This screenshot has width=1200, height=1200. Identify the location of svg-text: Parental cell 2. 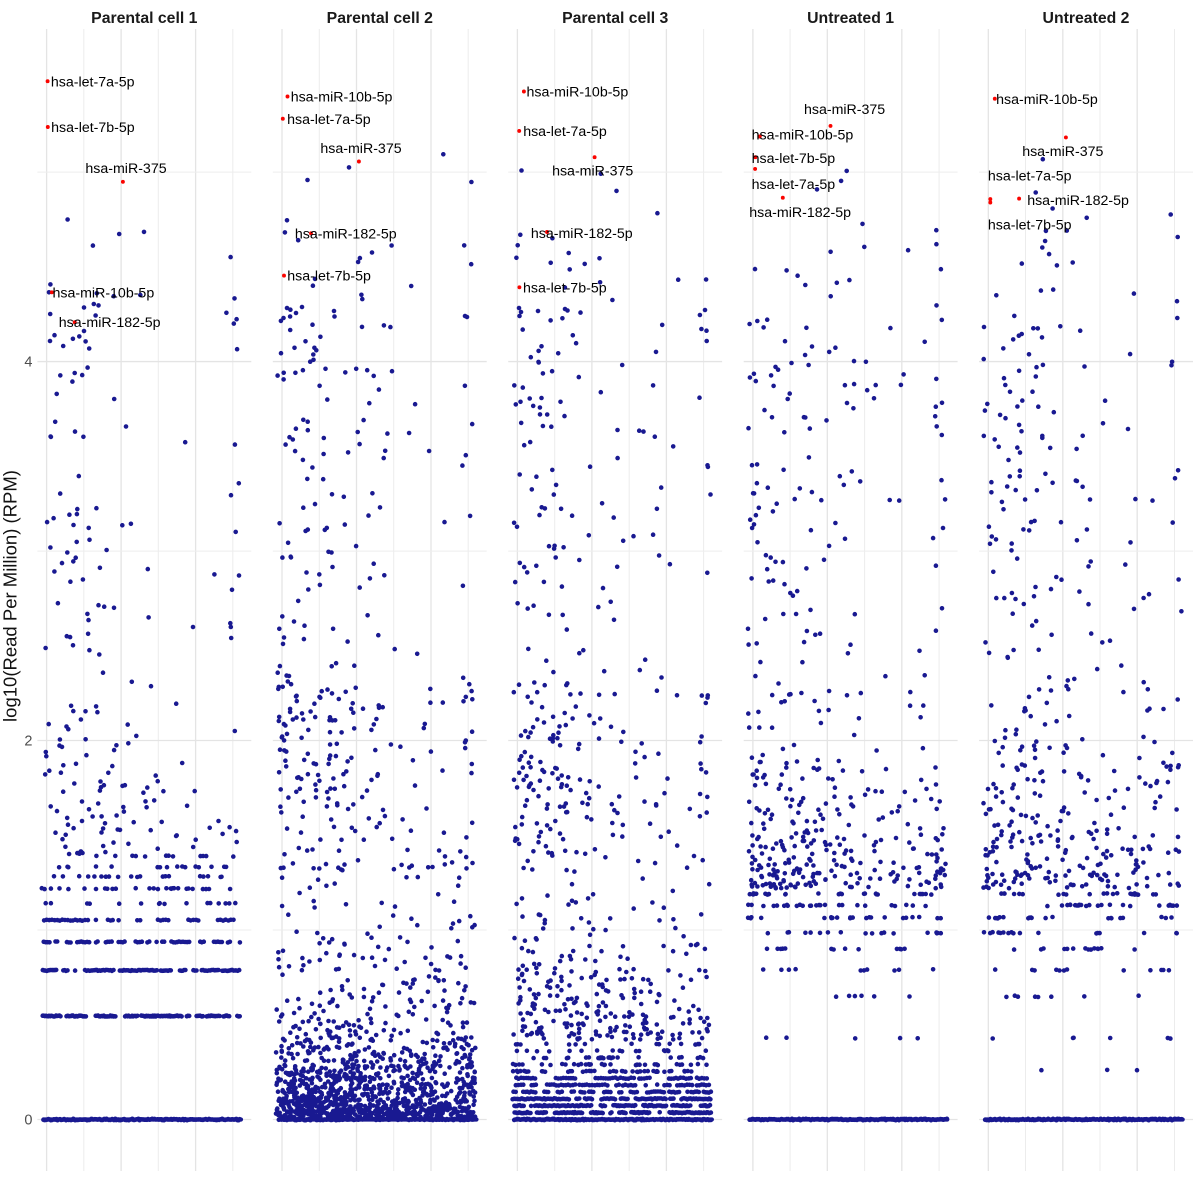
(380, 18).